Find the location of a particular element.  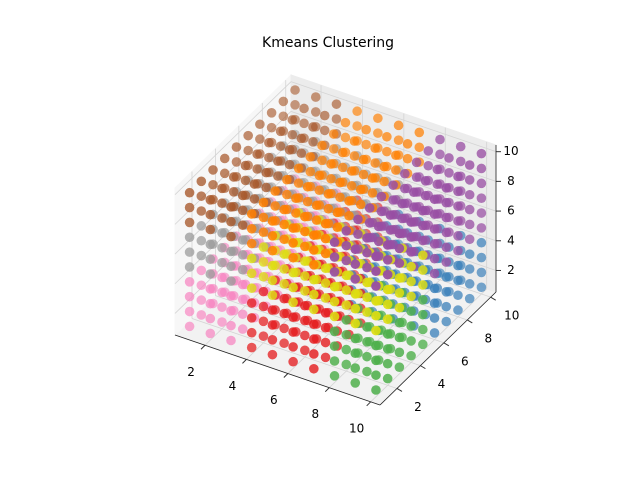

z-tick-label: 4 is located at coordinates (511, 240).